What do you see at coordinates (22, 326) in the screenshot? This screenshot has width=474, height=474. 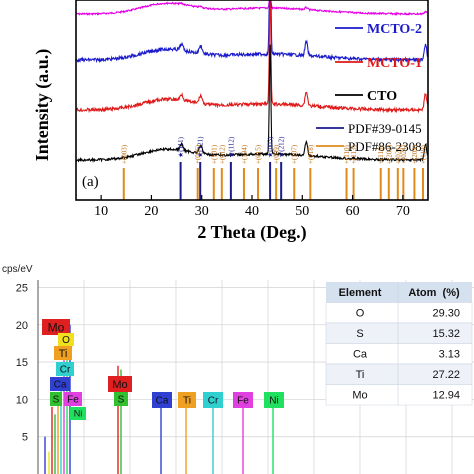 I see `eds-y-tick-label: 20` at bounding box center [22, 326].